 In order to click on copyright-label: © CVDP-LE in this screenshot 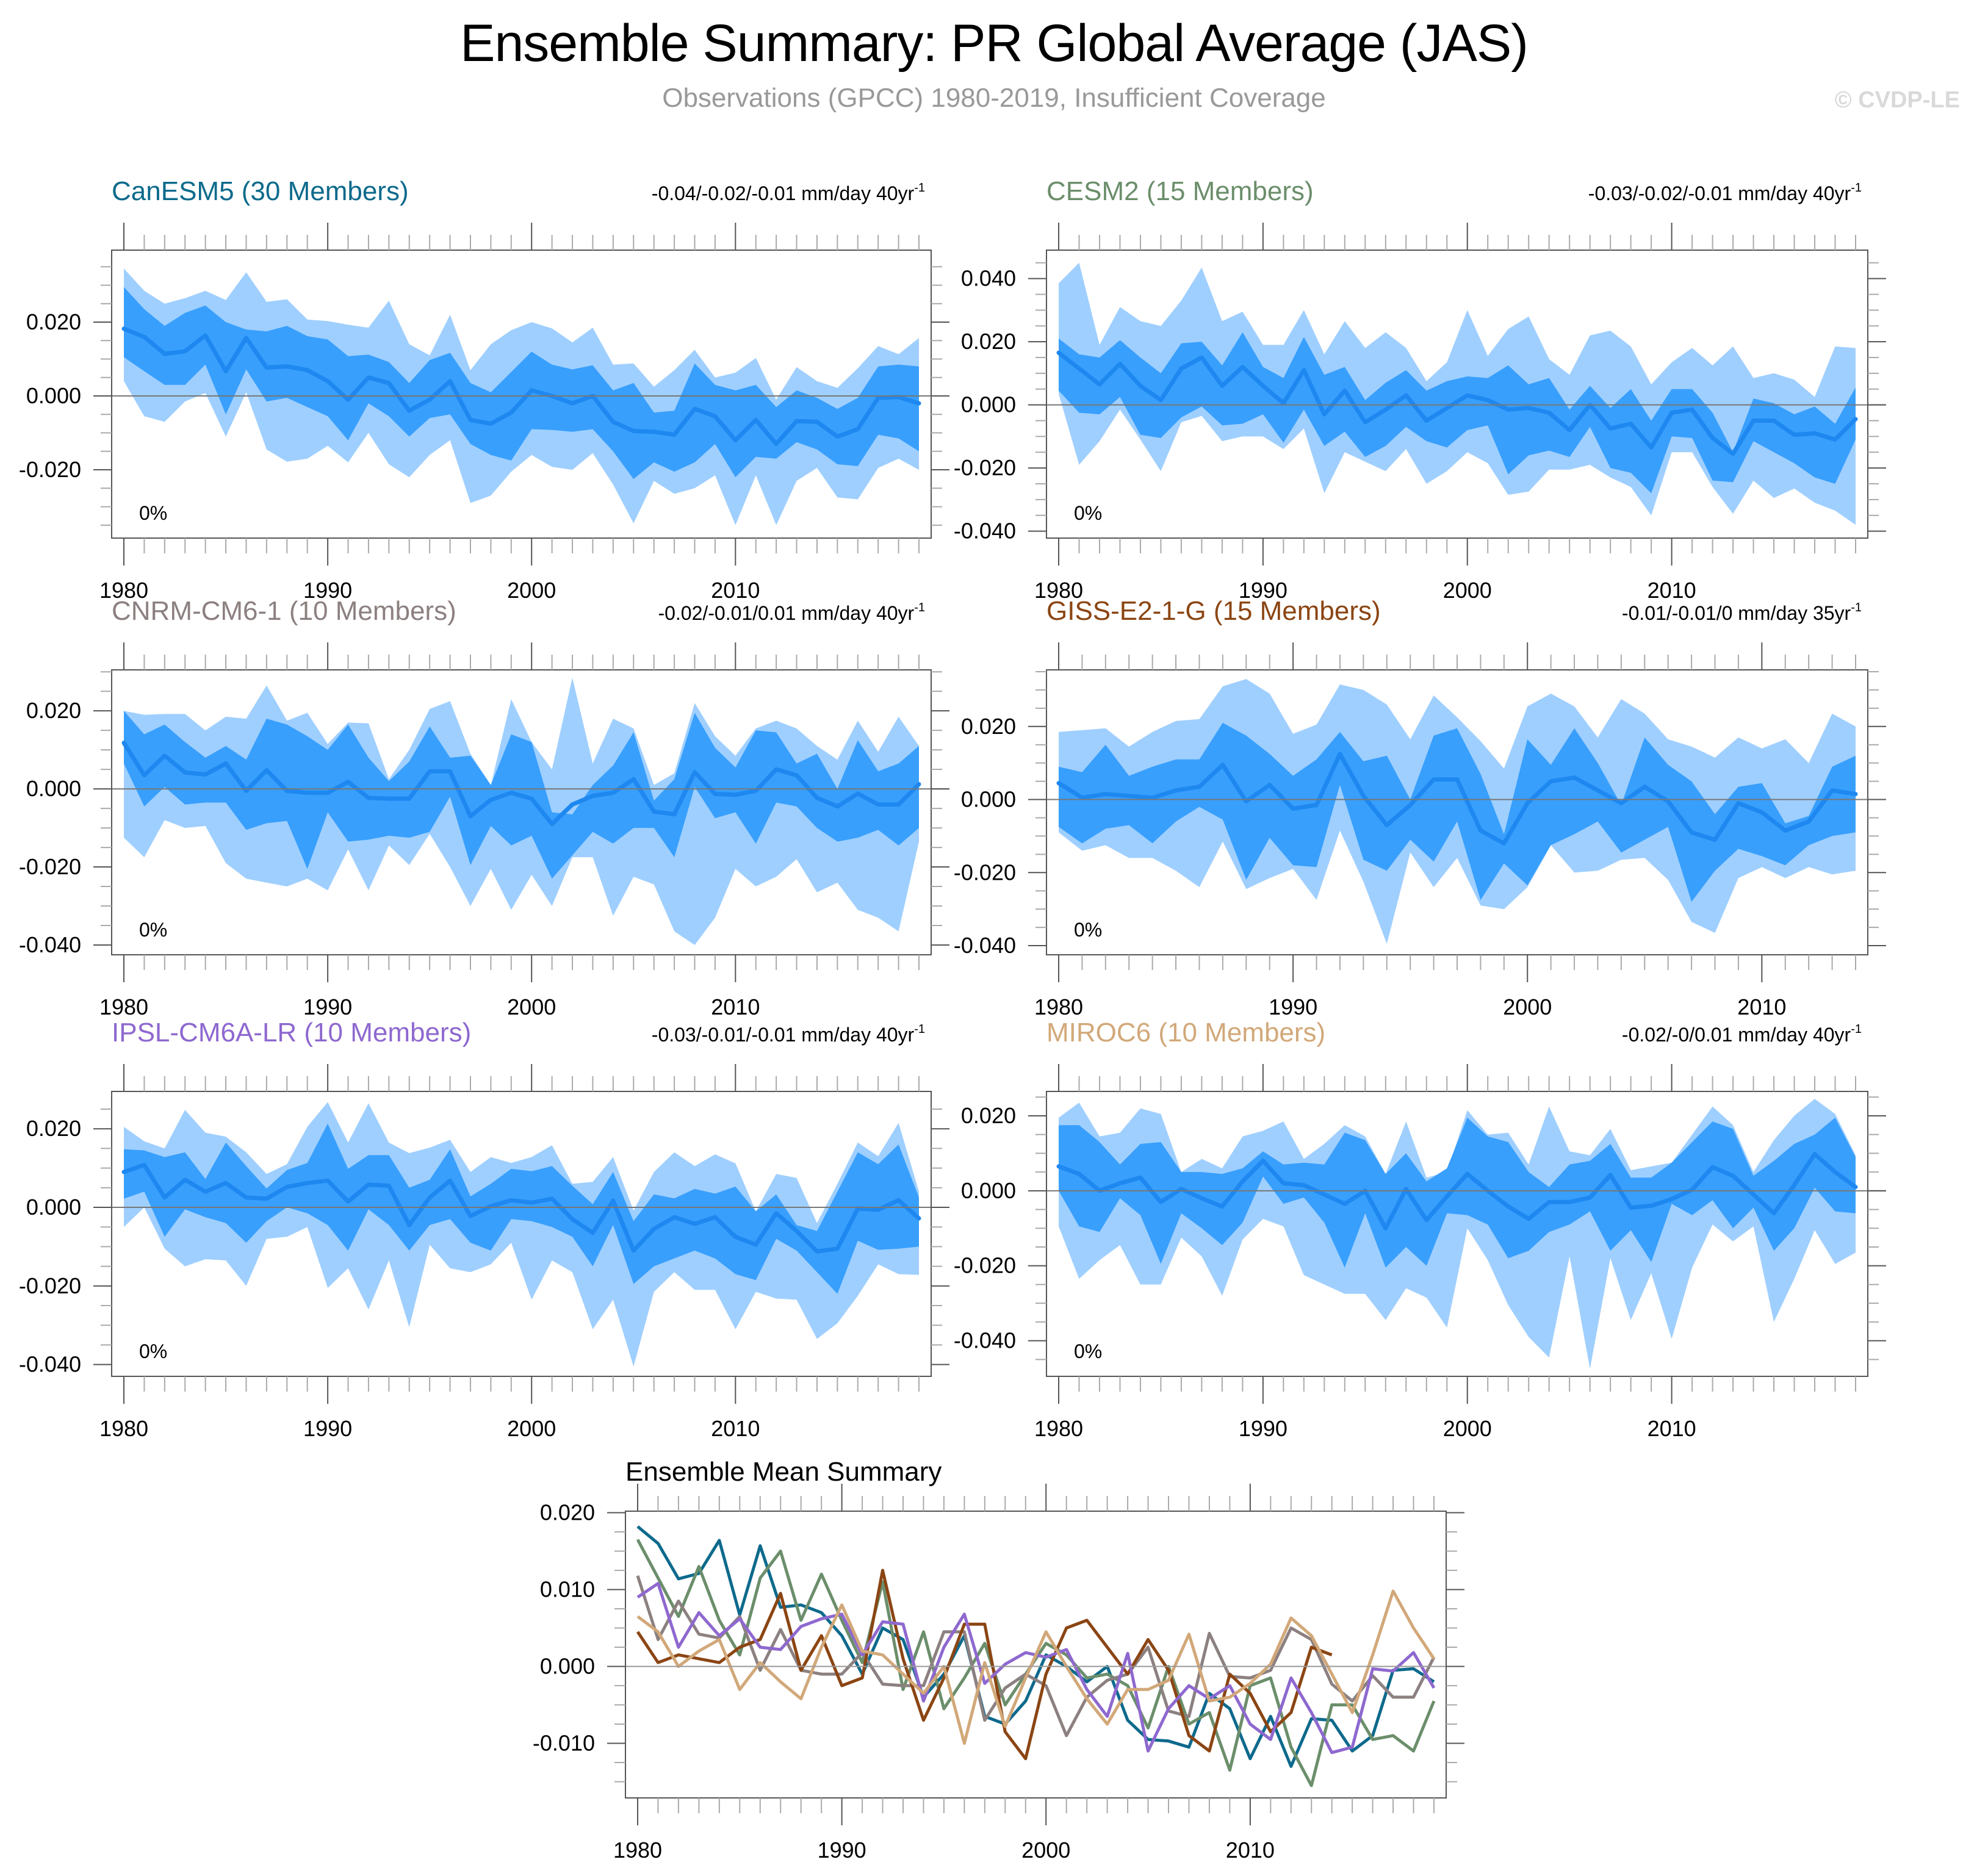, I will do `click(1897, 100)`.